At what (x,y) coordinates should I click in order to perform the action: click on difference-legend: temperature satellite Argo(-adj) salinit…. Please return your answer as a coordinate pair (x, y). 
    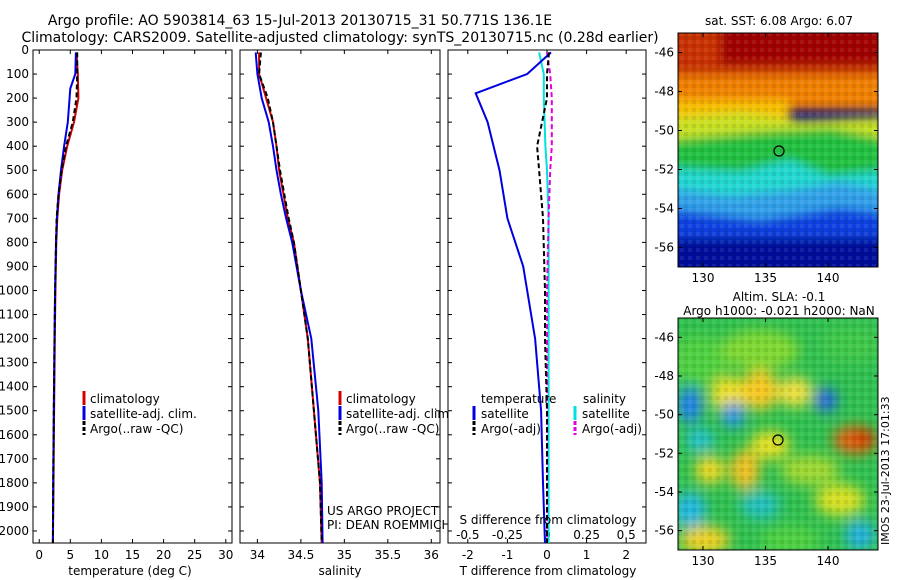
    Looking at the image, I should click on (557, 414).